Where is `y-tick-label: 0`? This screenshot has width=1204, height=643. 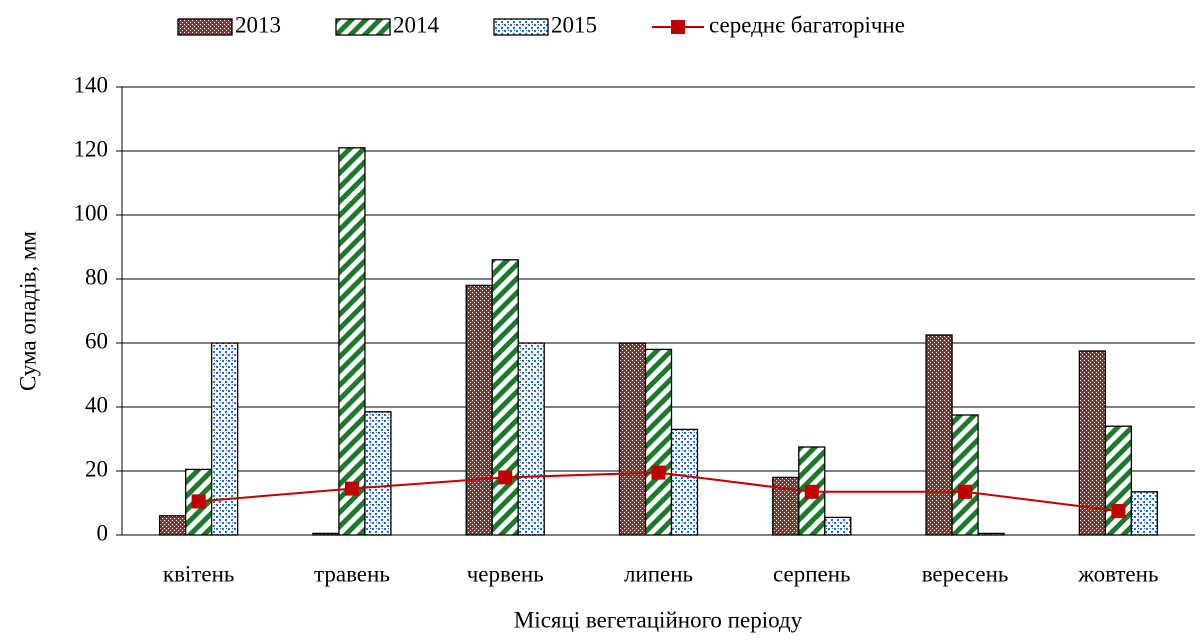
y-tick-label: 0 is located at coordinates (103, 532).